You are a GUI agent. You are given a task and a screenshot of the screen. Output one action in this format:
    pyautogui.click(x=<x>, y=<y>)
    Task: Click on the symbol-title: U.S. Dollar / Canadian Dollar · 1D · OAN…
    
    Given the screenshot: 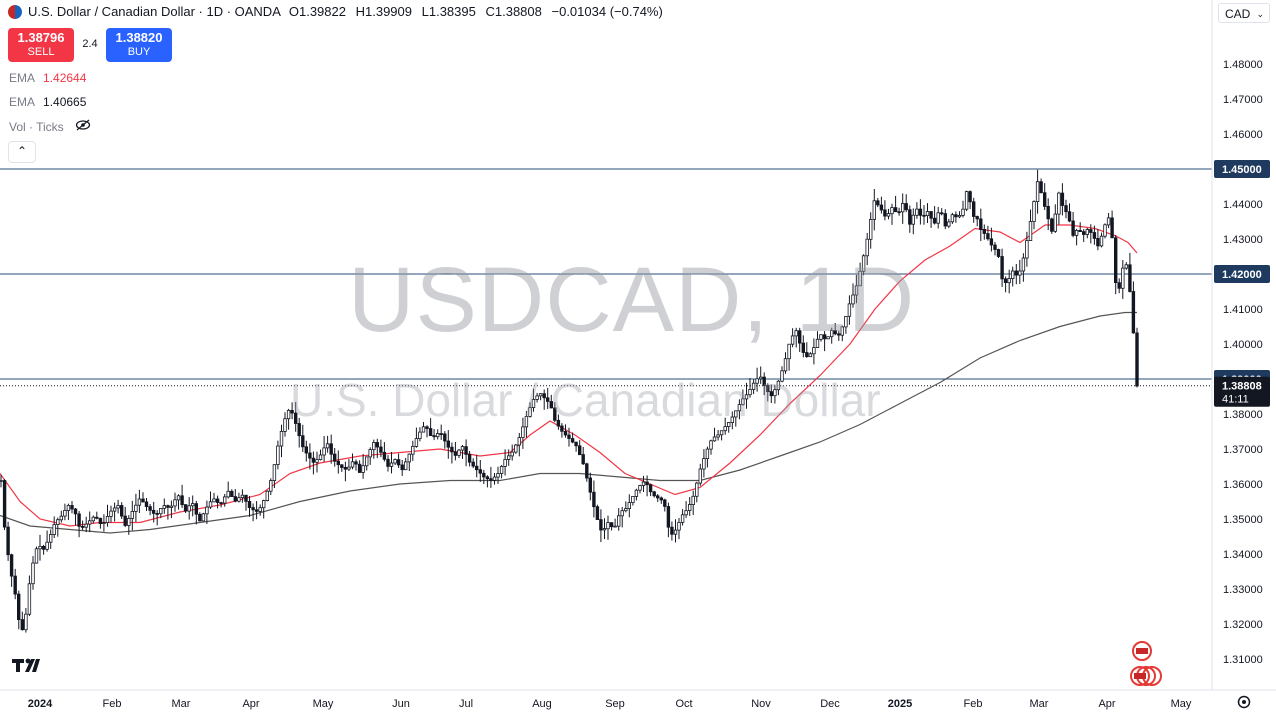 What is the action you would take?
    pyautogui.click(x=154, y=11)
    